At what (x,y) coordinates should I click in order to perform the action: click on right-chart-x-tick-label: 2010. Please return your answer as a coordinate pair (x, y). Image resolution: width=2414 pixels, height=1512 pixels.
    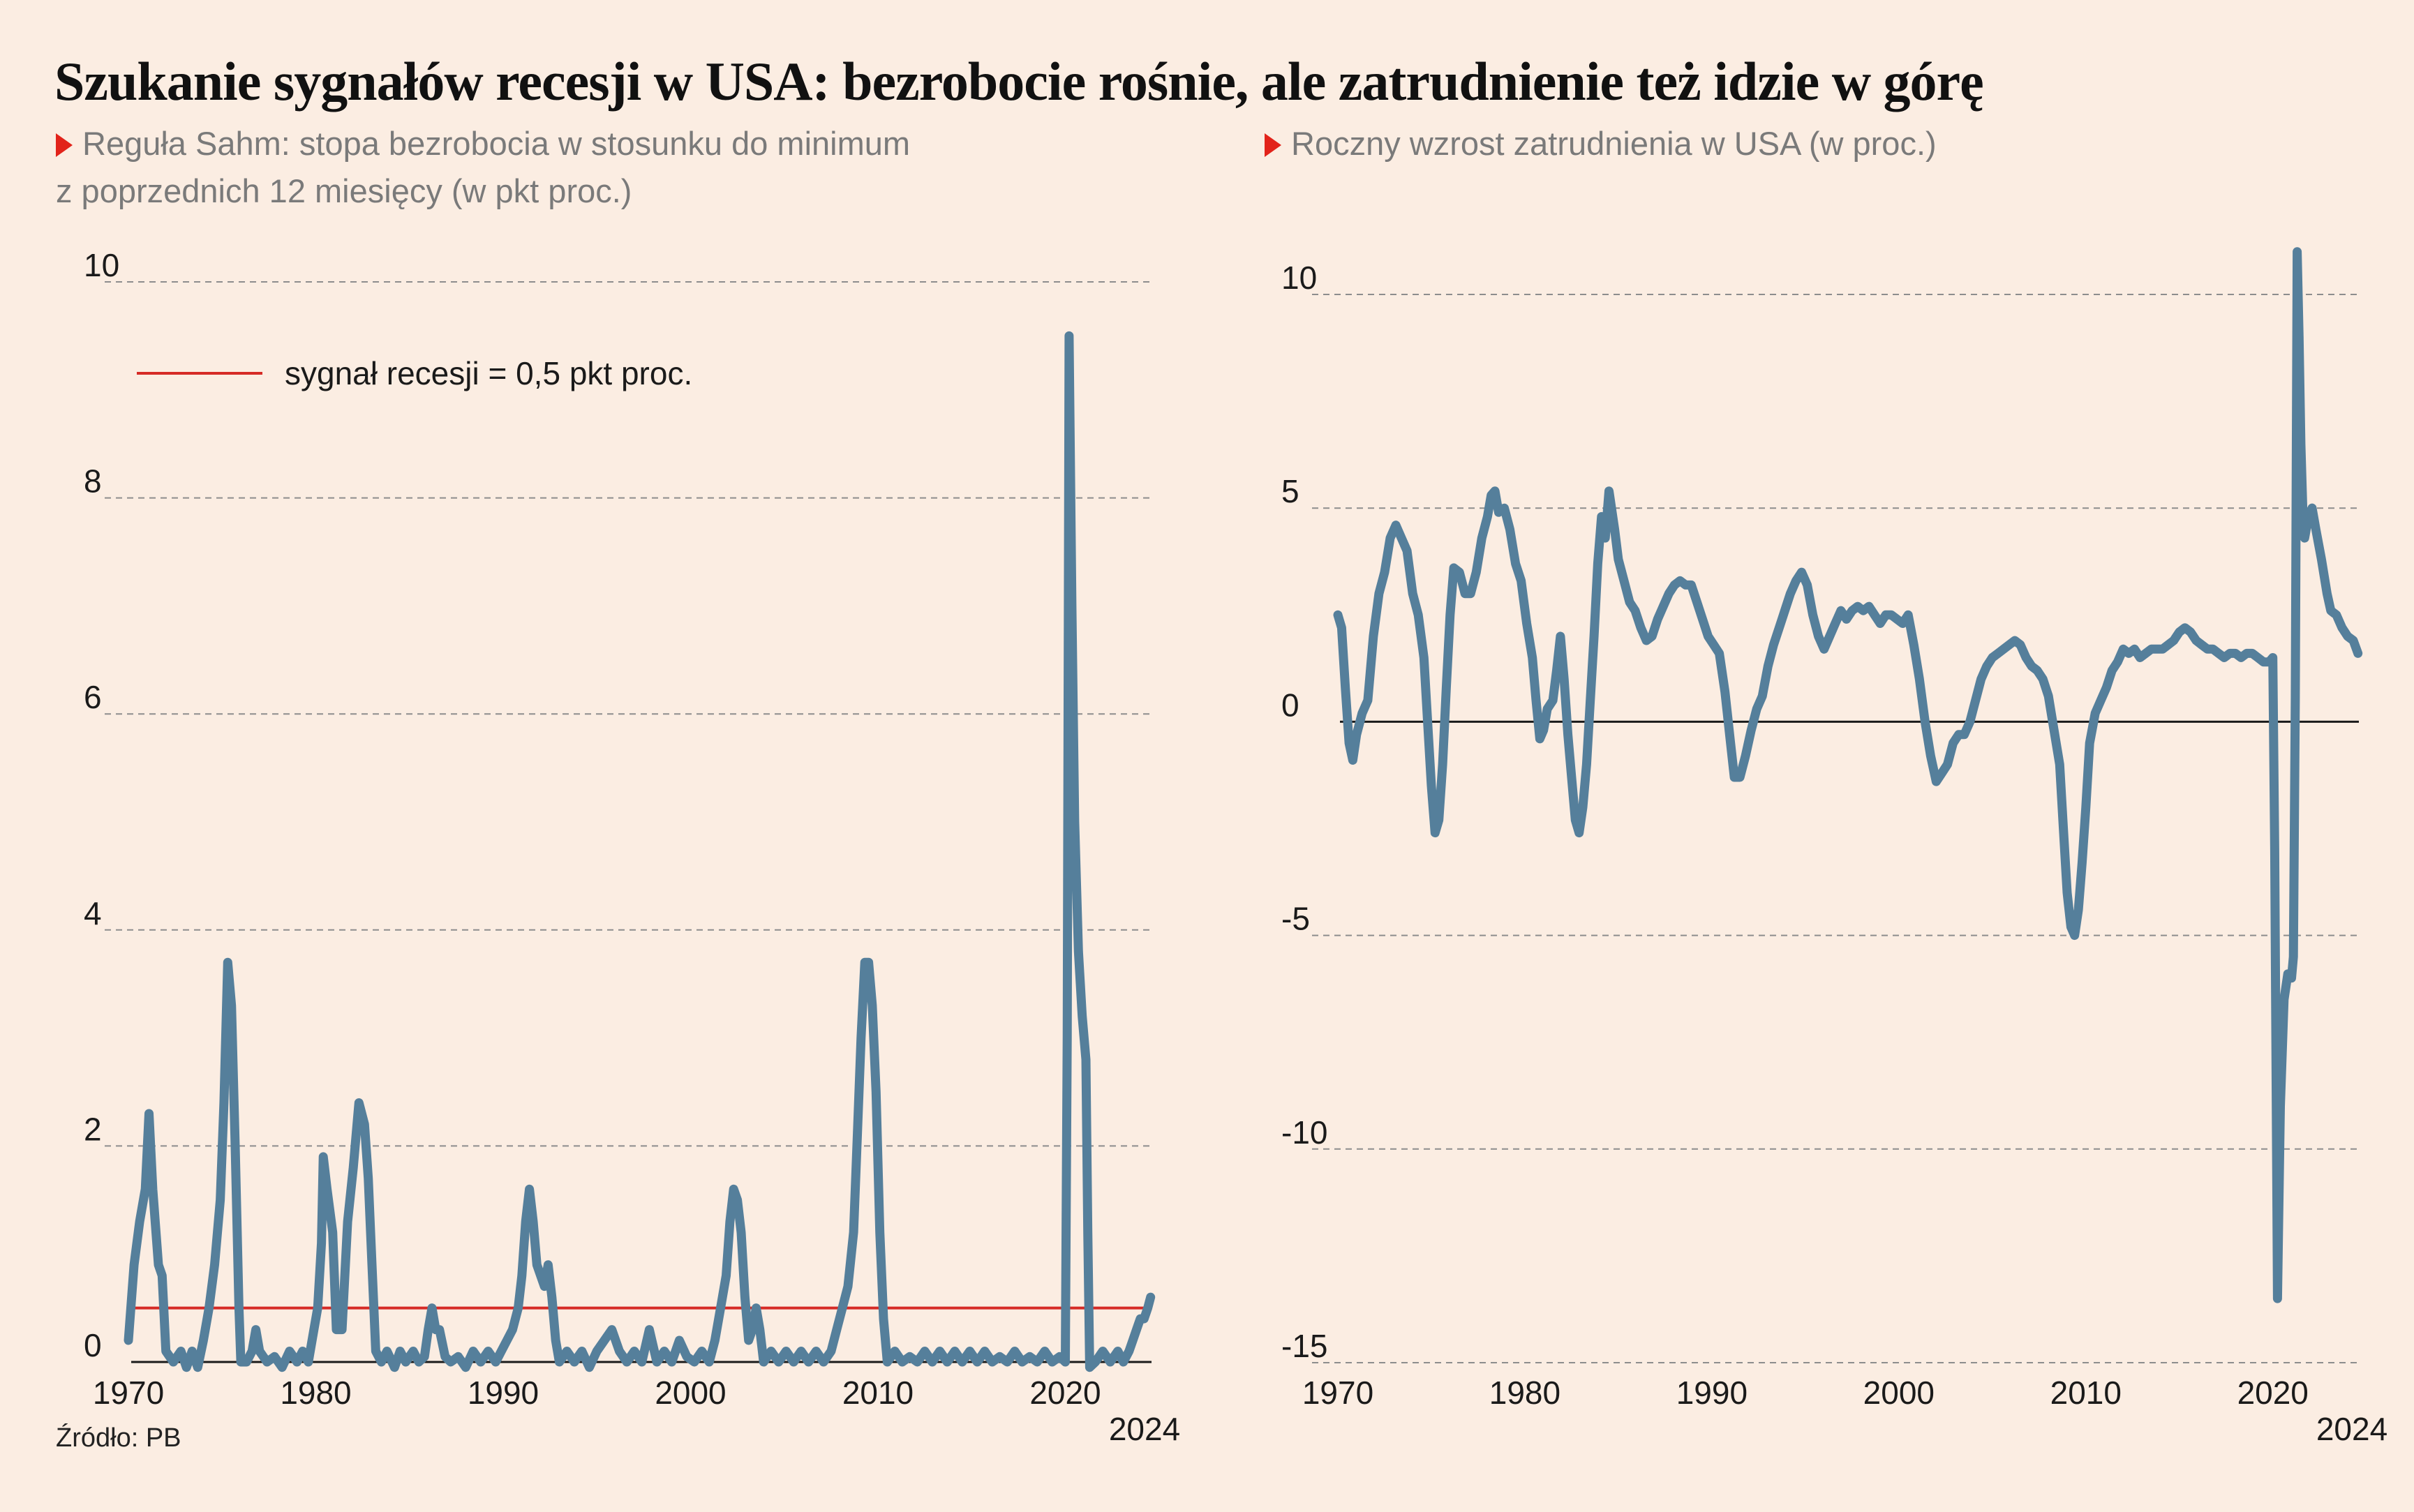
    Looking at the image, I should click on (2086, 1393).